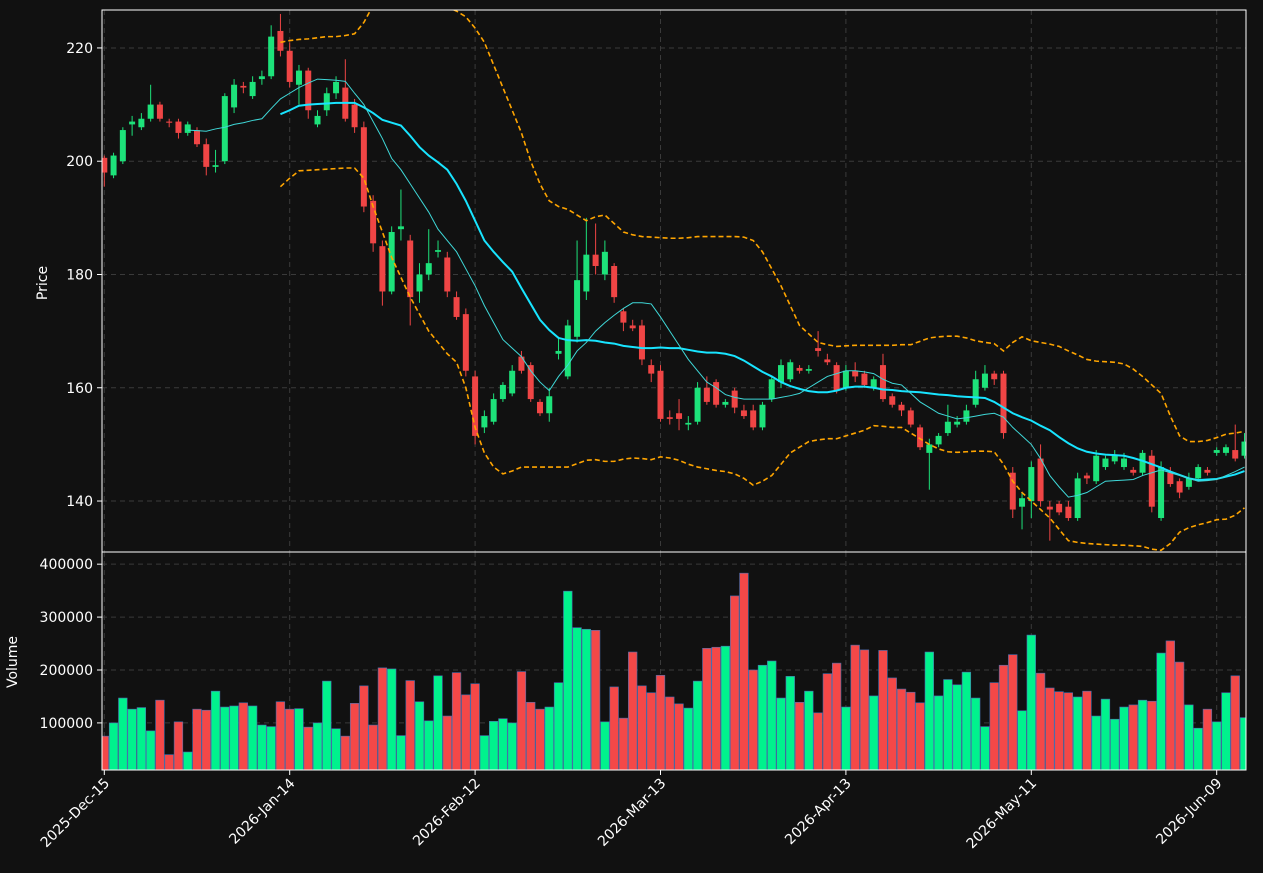 This screenshot has height=873, width=1263. I want to click on volume-axis-label: Volume, so click(13, 662).